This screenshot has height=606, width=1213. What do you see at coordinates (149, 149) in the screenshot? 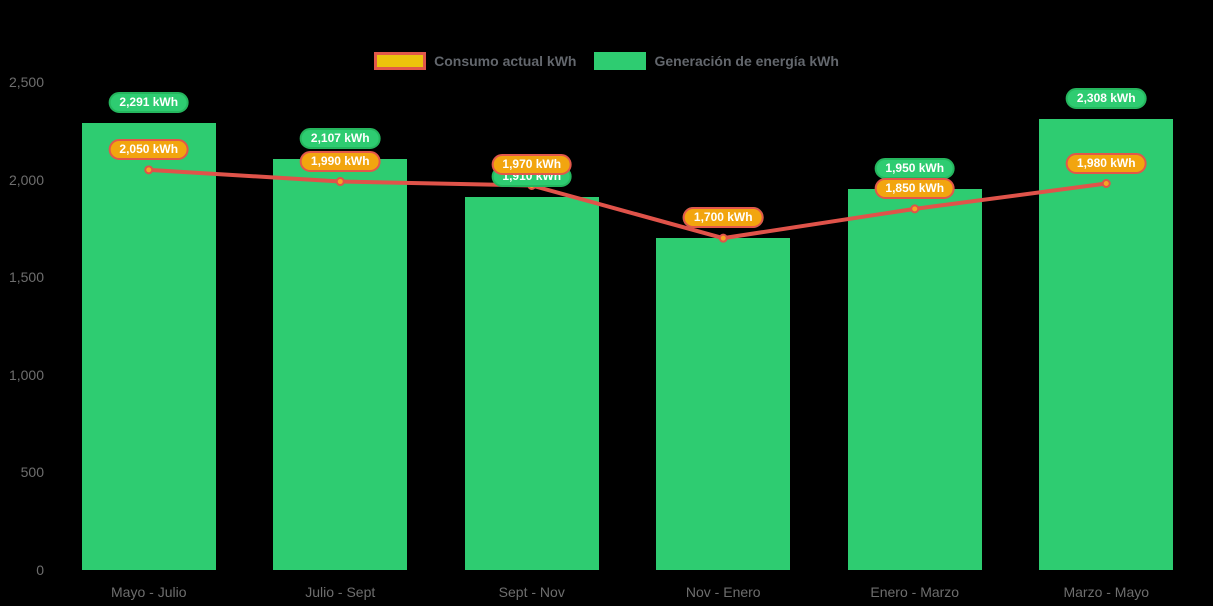
I see `consumption-value-pill: 2,050 kWh` at bounding box center [149, 149].